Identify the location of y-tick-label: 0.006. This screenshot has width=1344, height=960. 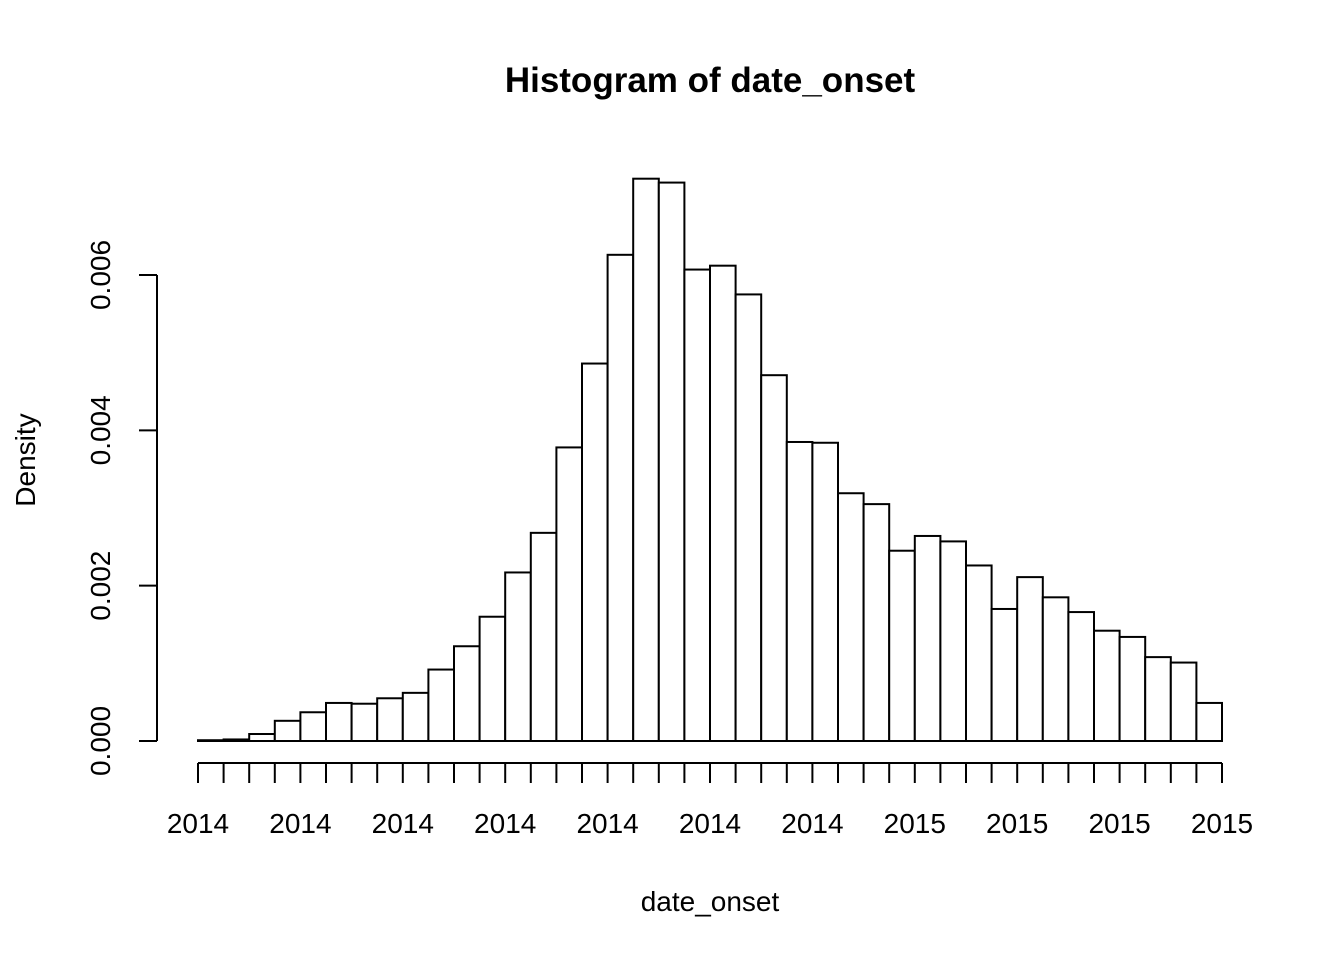
(100, 275).